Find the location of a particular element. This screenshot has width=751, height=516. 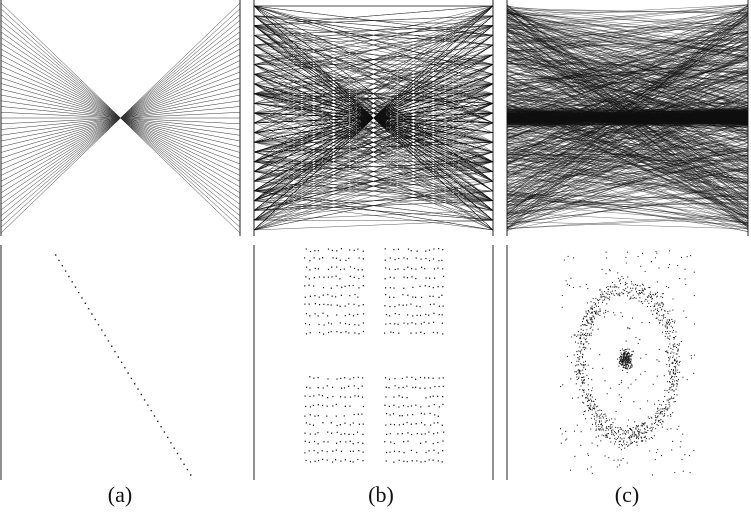

caption: (b) is located at coordinates (381, 494).